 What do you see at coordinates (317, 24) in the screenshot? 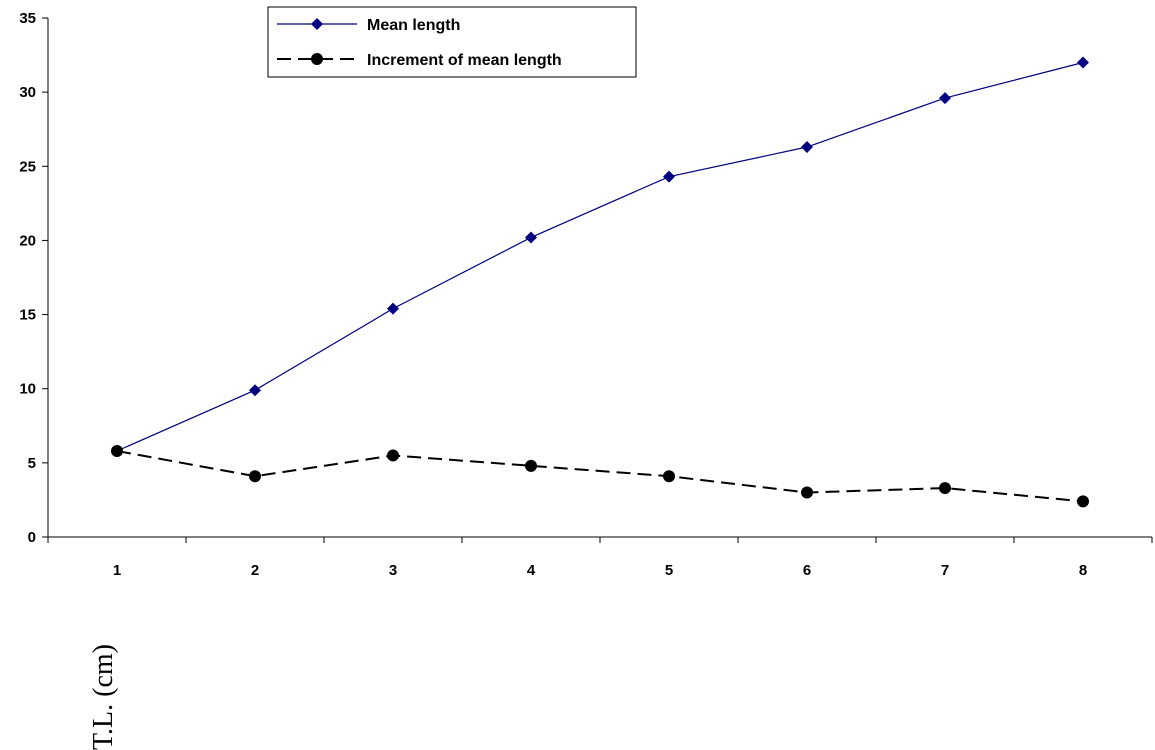
I see `legend-marker-mean-length` at bounding box center [317, 24].